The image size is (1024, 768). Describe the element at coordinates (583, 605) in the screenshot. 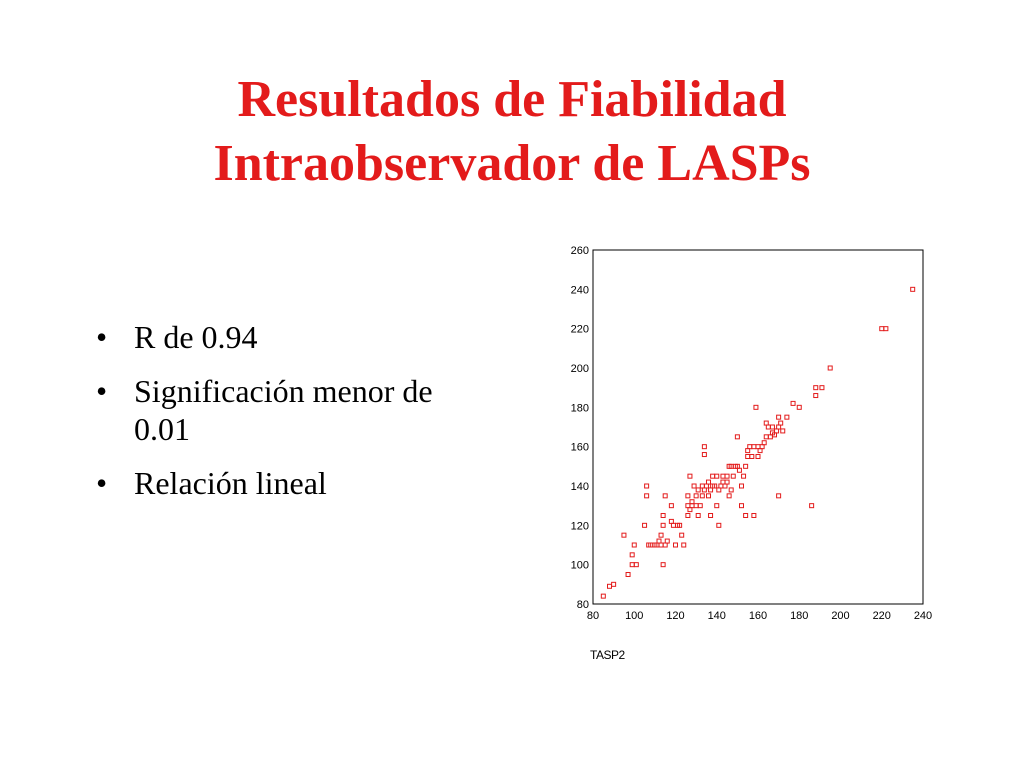

I see `y-tick-label: 80` at that location.